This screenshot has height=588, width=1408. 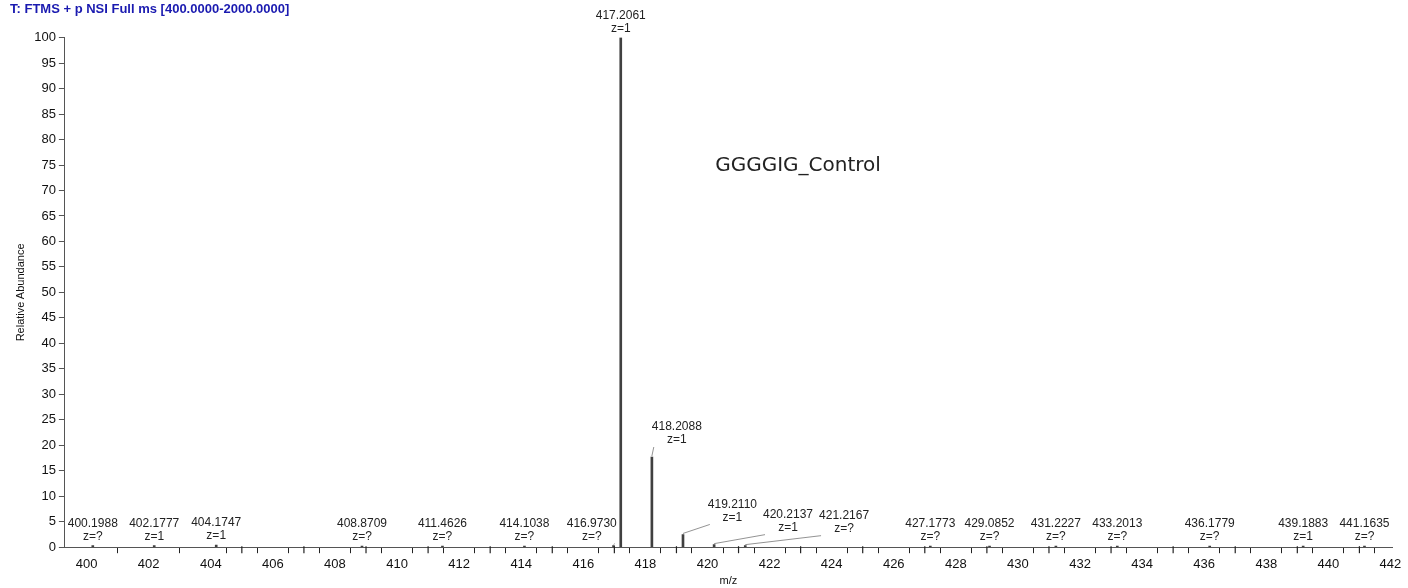 What do you see at coordinates (1018, 563) in the screenshot?
I see `x-tick-label: 430` at bounding box center [1018, 563].